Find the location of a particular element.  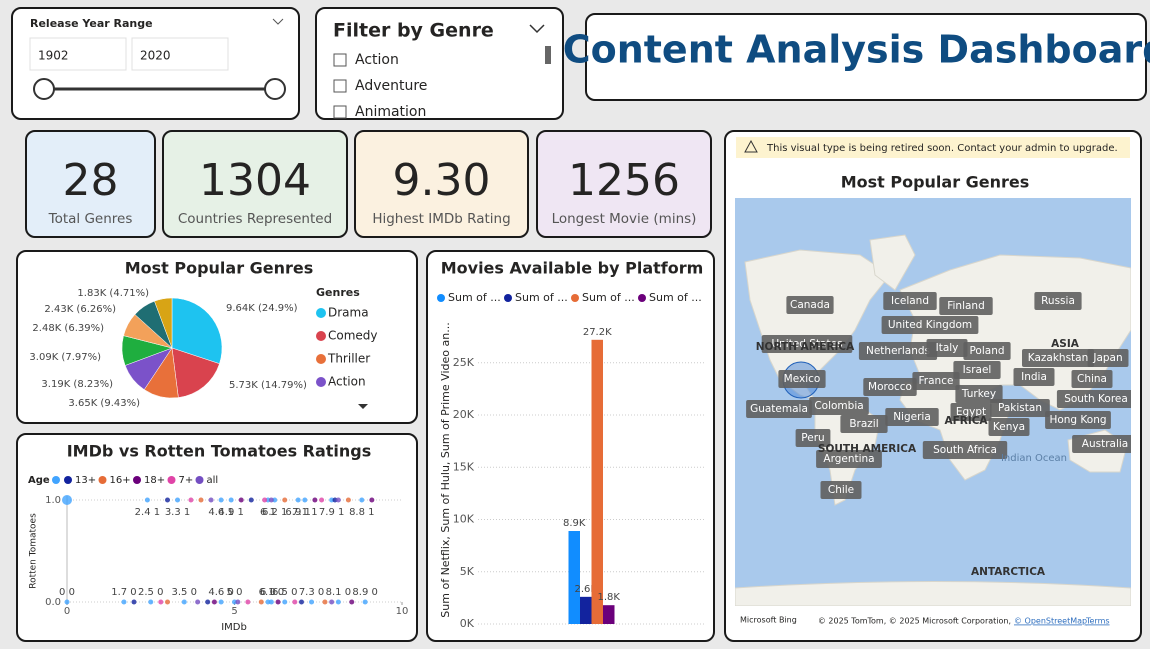

place-label: Kazakhstan is located at coordinates (1058, 358).